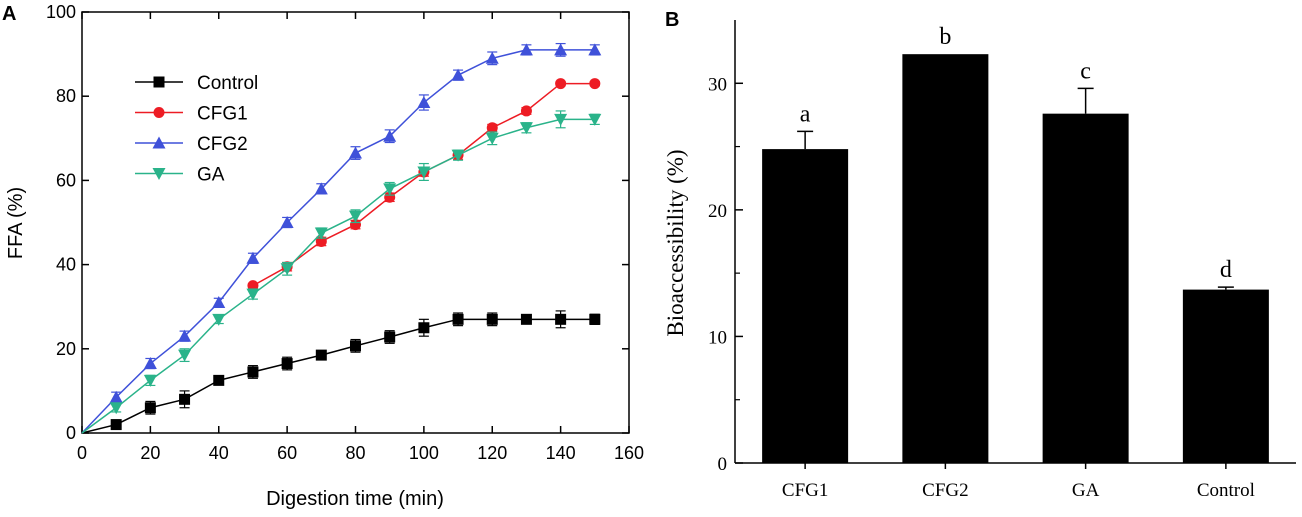  What do you see at coordinates (219, 453) in the screenshot?
I see `x-tick-label: 40` at bounding box center [219, 453].